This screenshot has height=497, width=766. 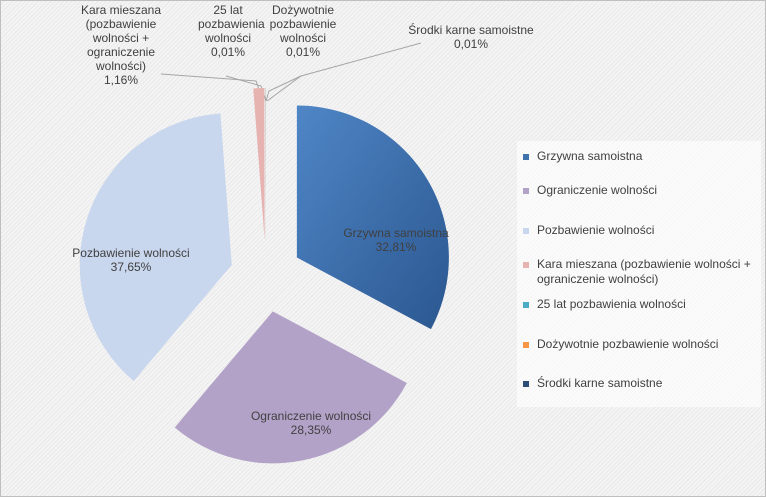 I want to click on data-label-name: Ograniczenie wolności, so click(x=311, y=416).